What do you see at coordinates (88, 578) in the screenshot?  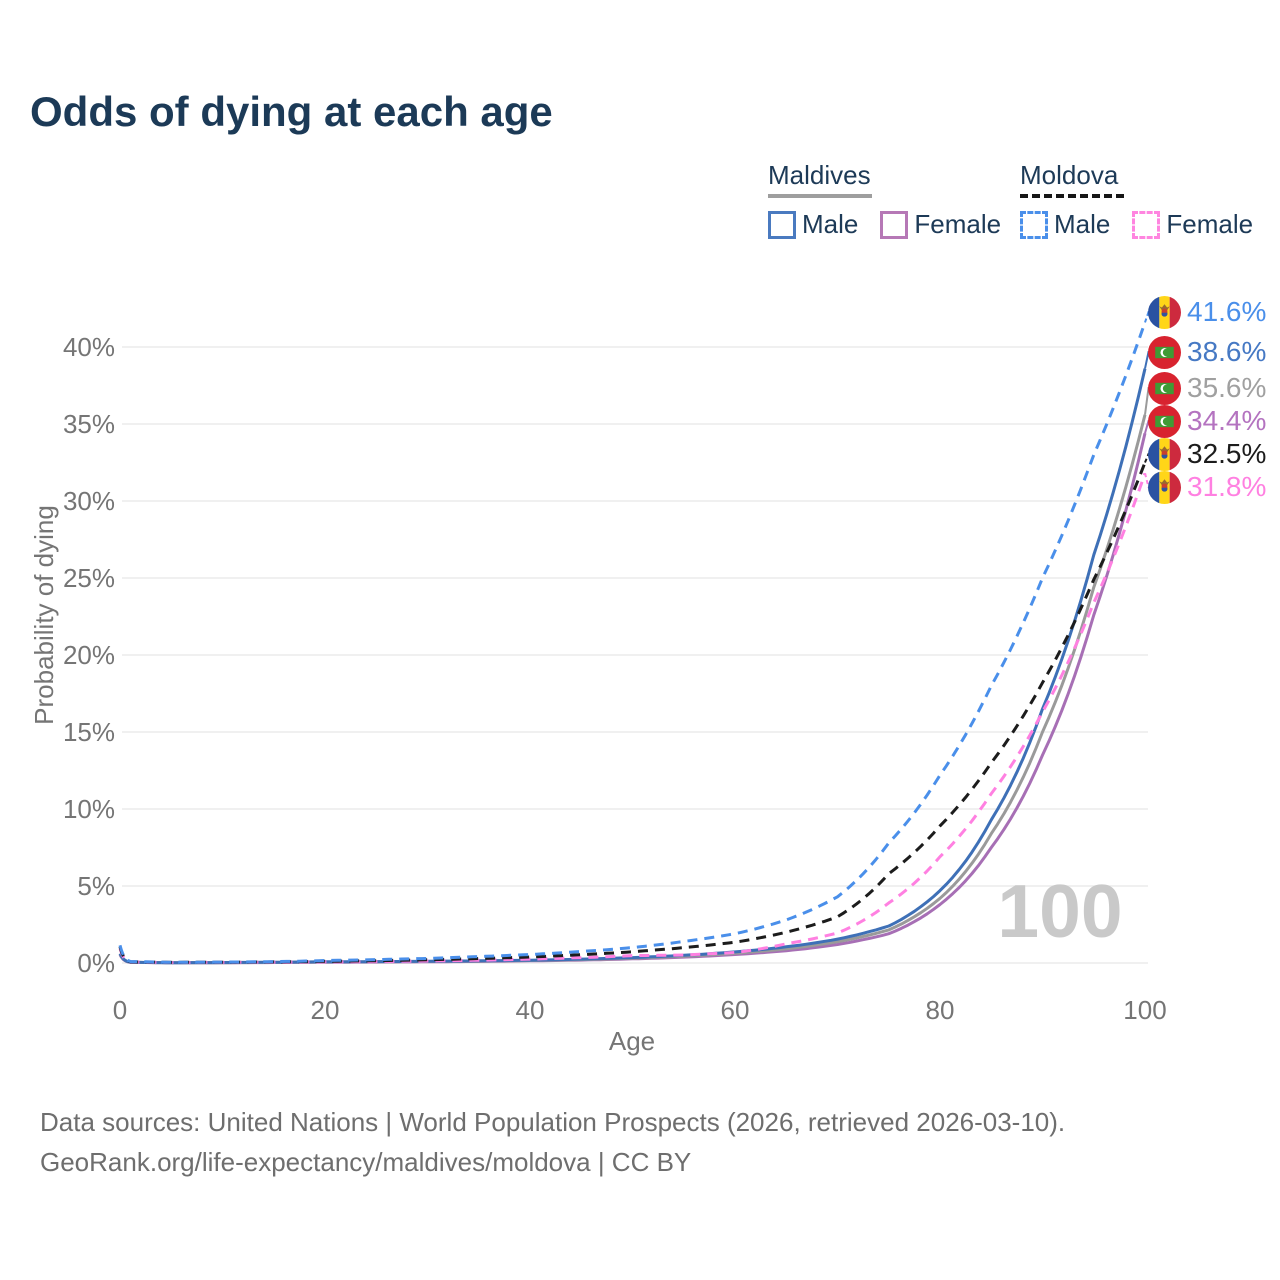 I see `y-tick-25: 25%` at bounding box center [88, 578].